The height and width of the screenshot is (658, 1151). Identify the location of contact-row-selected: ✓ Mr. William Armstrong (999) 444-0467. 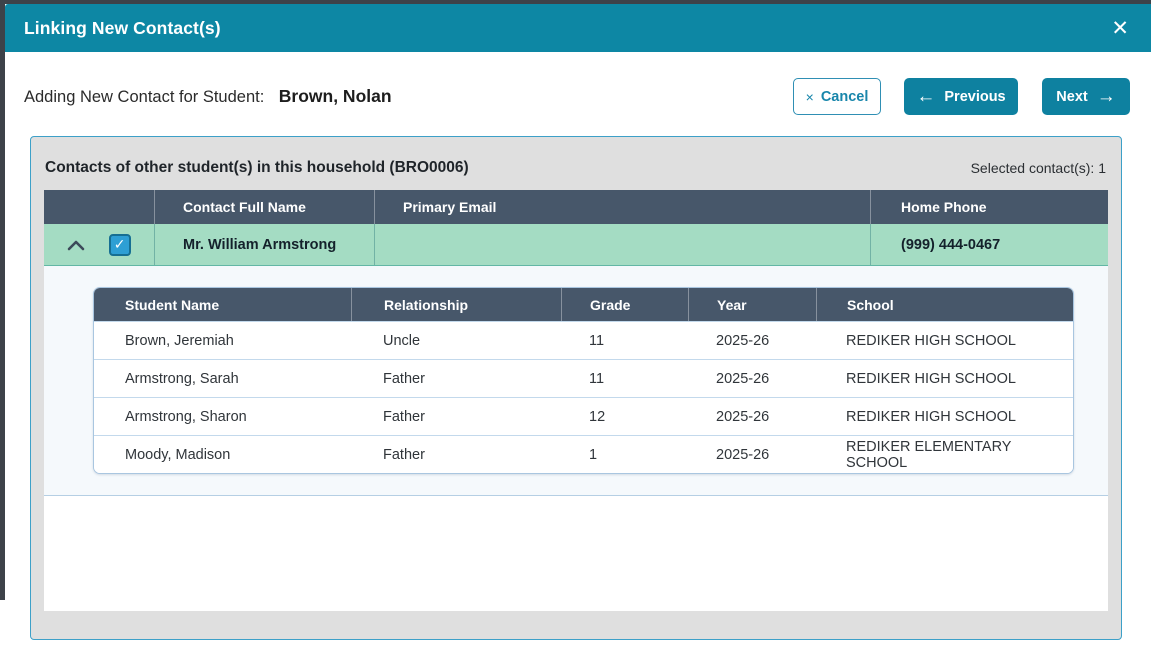
(576, 245).